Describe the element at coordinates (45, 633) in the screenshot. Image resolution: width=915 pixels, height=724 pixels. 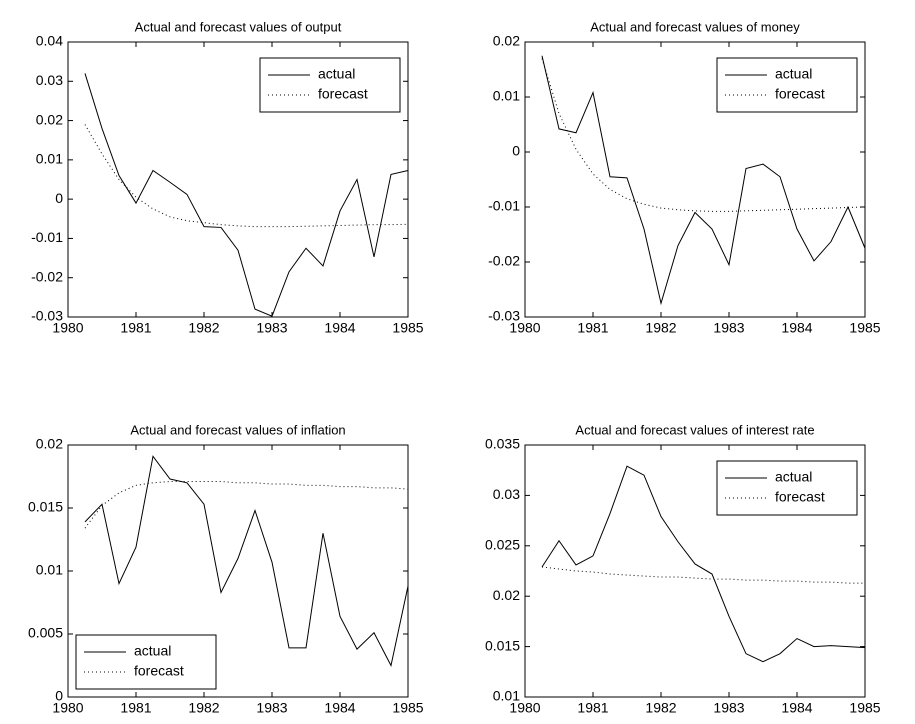
I see `y-tick-label: 0.005` at that location.